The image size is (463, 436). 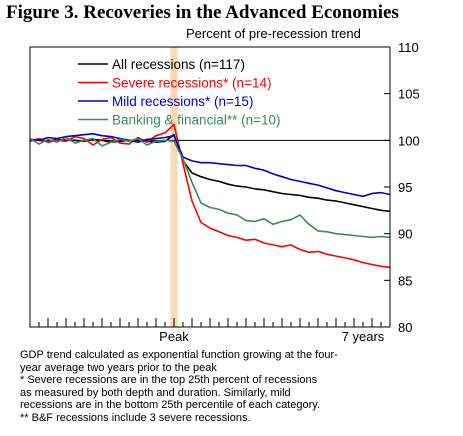 I want to click on legend-label: All recessions (n=117), so click(x=178, y=64).